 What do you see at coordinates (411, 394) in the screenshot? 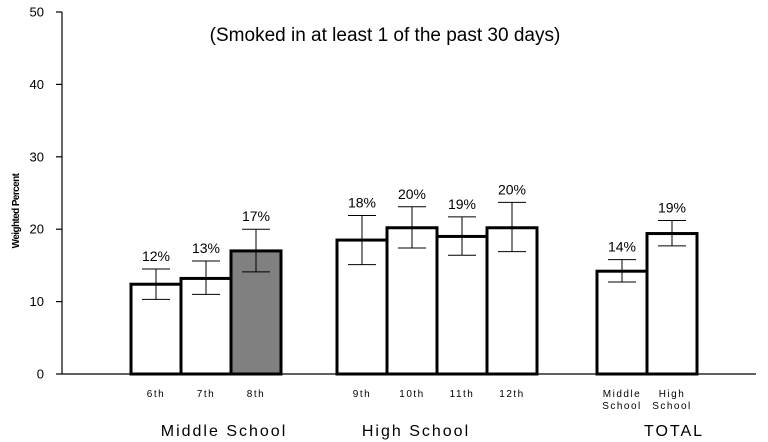
I see `category-label: 10th` at bounding box center [411, 394].